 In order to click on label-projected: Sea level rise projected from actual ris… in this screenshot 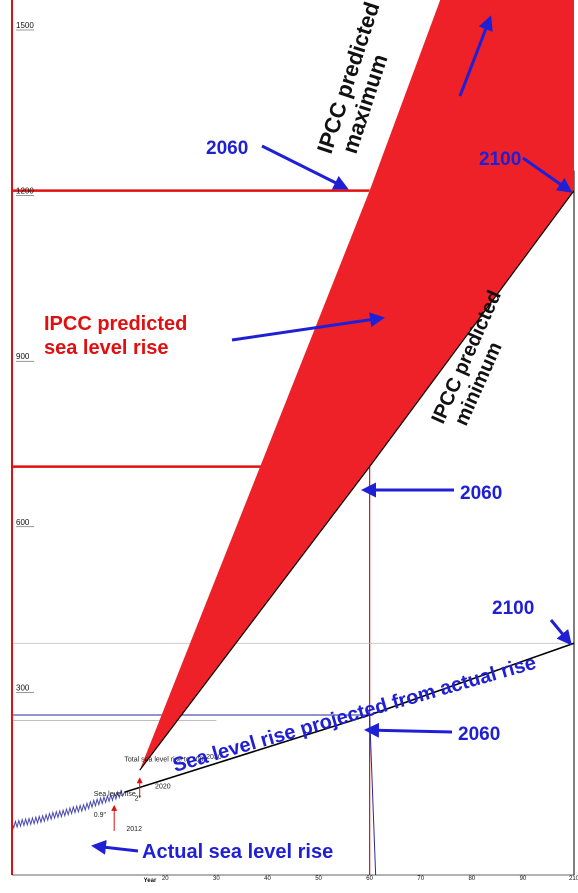, I will do `click(354, 714)`.